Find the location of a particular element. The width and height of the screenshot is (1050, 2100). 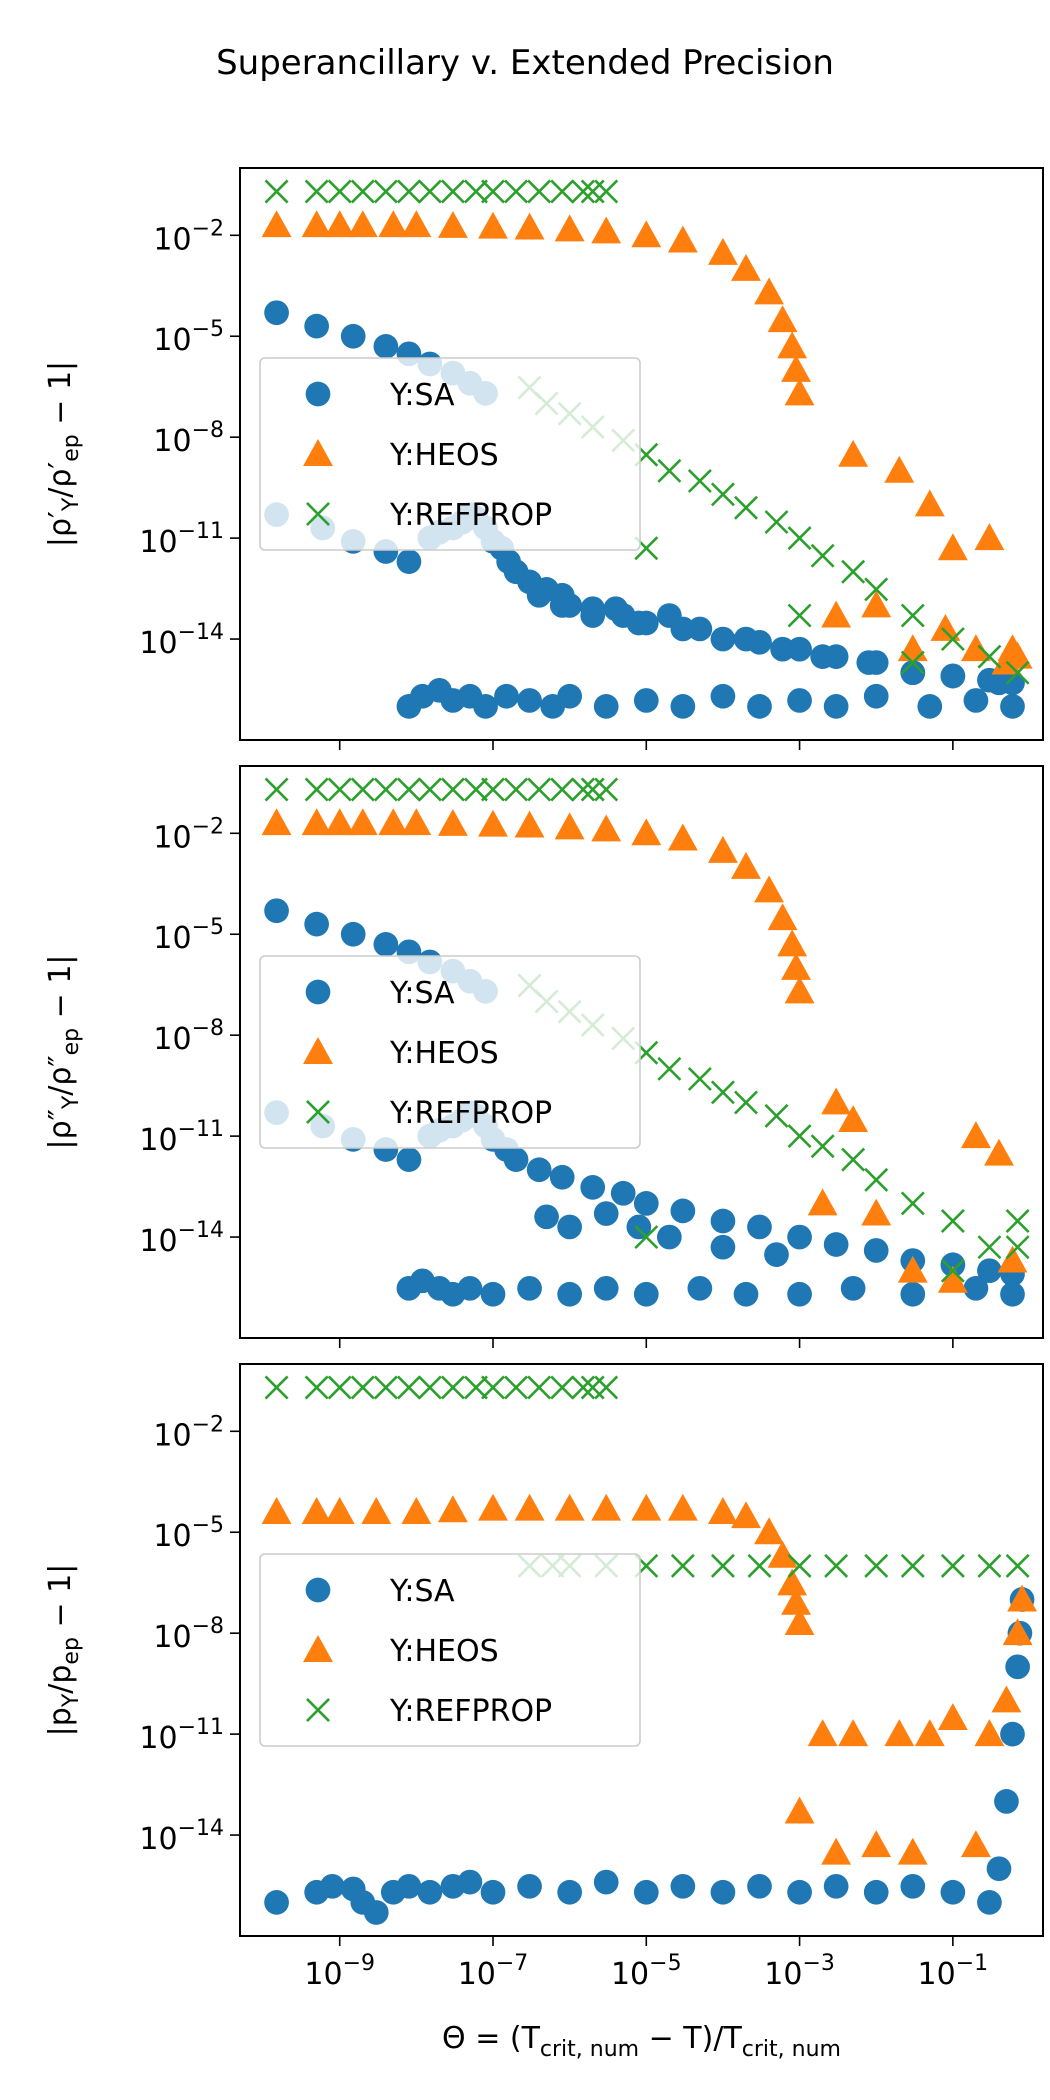

x-tick-label: 10−1 is located at coordinates (953, 1971).